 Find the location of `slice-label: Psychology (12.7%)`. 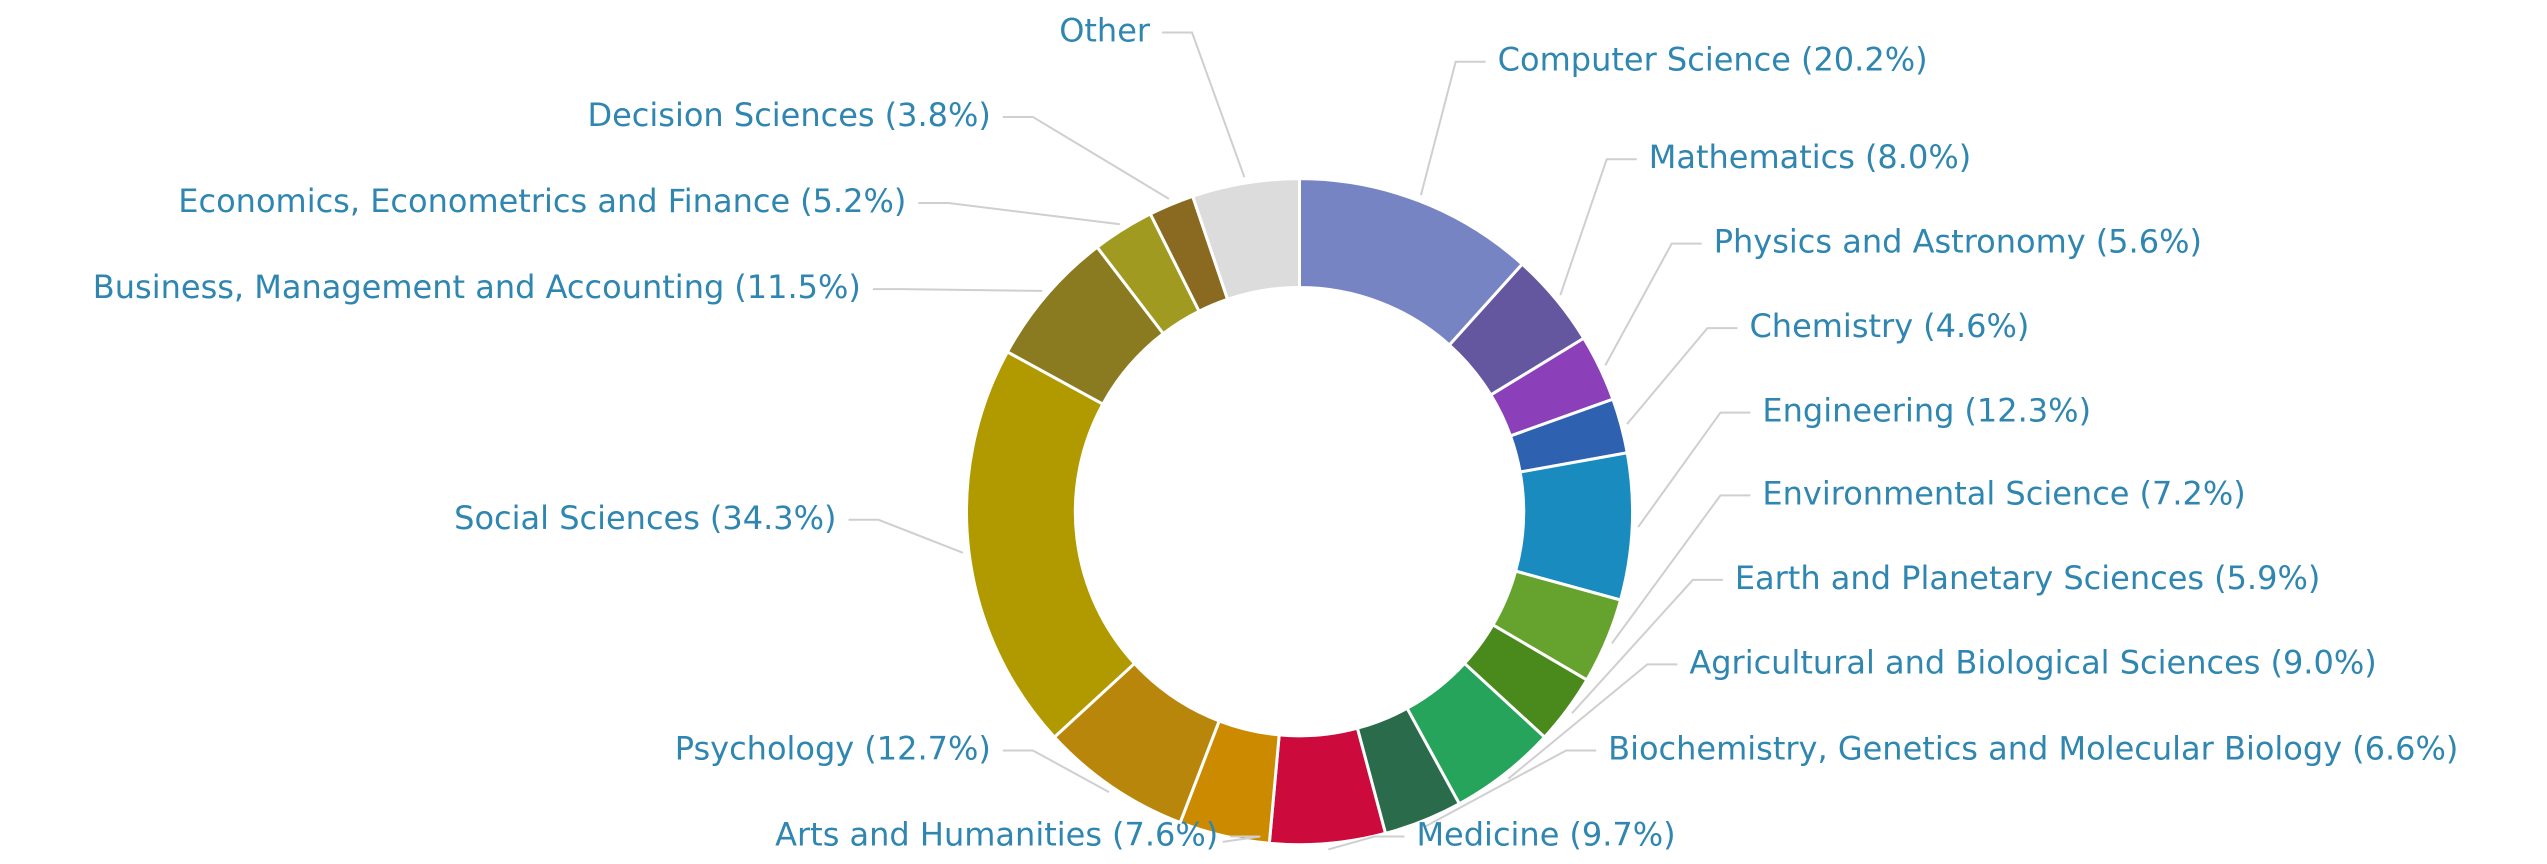

slice-label: Psychology (12.7%) is located at coordinates (833, 748).